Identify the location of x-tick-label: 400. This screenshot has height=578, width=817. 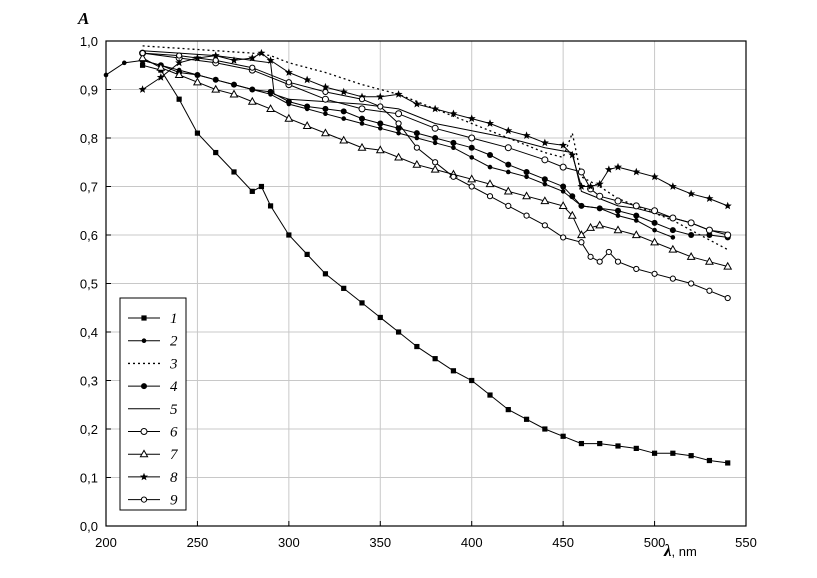
(472, 542).